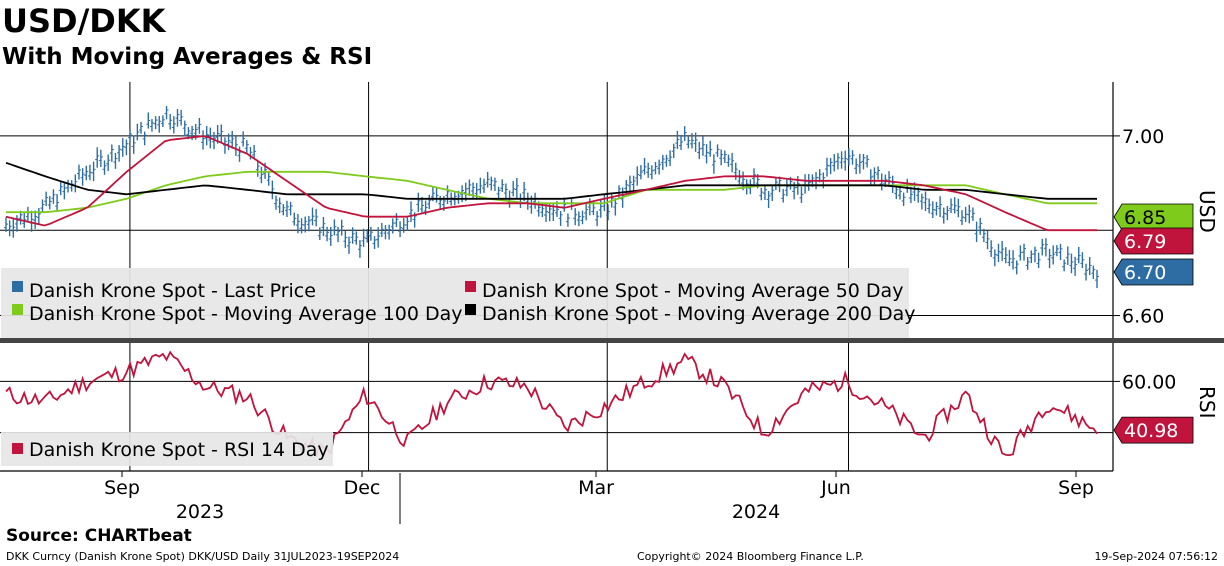 The width and height of the screenshot is (1224, 566). I want to click on footer-center: Copyright© 2024 Bloomberg Finance L.P., so click(750, 556).